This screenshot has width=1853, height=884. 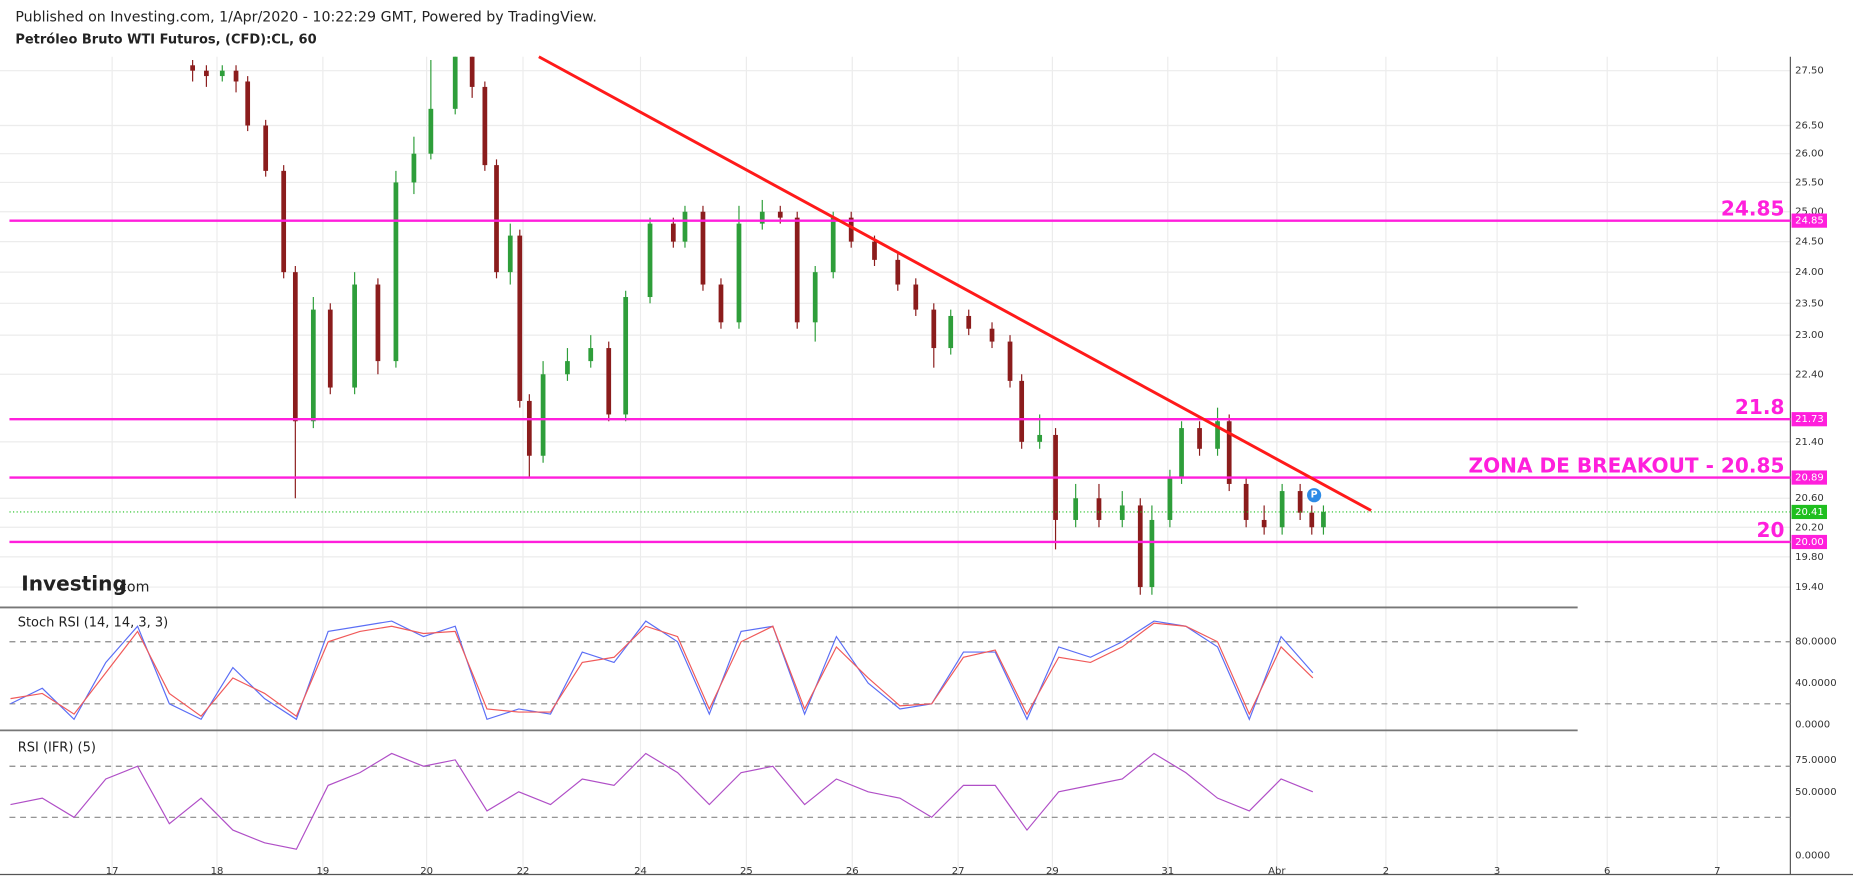 What do you see at coordinates (662, 801) in the screenshot?
I see `indicator-line` at bounding box center [662, 801].